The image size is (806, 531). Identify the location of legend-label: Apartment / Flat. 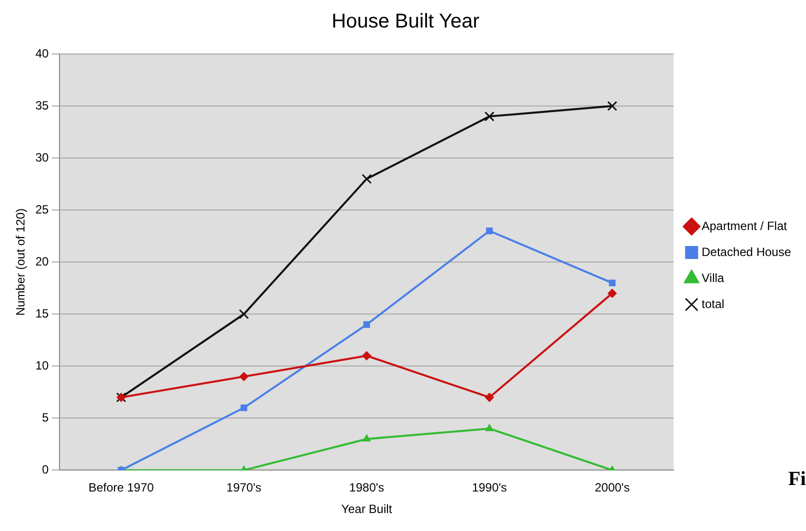
(745, 225).